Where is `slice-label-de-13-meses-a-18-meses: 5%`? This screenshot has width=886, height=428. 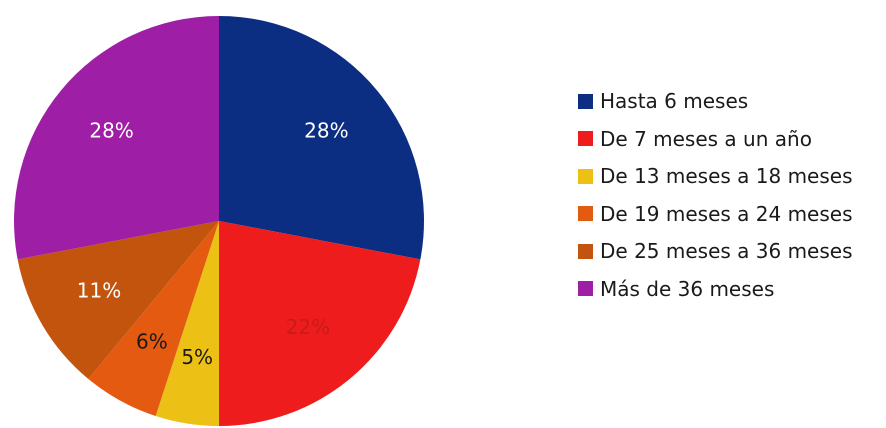
slice-label-de-13-meses-a-18-meses: 5% is located at coordinates (197, 357).